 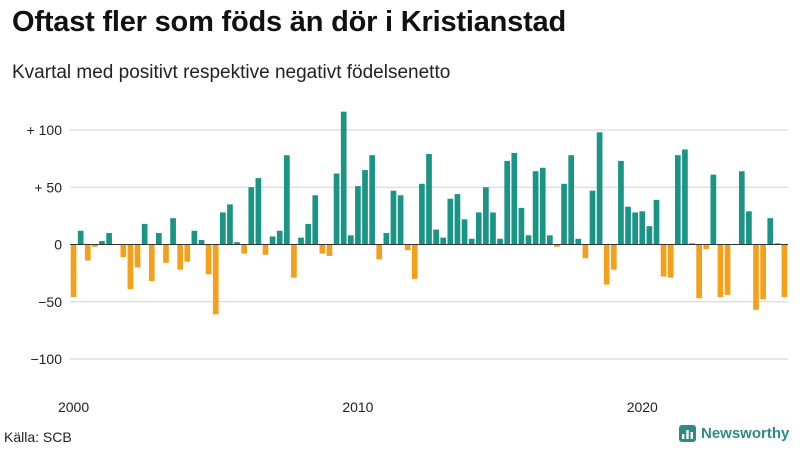 What do you see at coordinates (58, 245) in the screenshot?
I see `y-tick-label: 0` at bounding box center [58, 245].